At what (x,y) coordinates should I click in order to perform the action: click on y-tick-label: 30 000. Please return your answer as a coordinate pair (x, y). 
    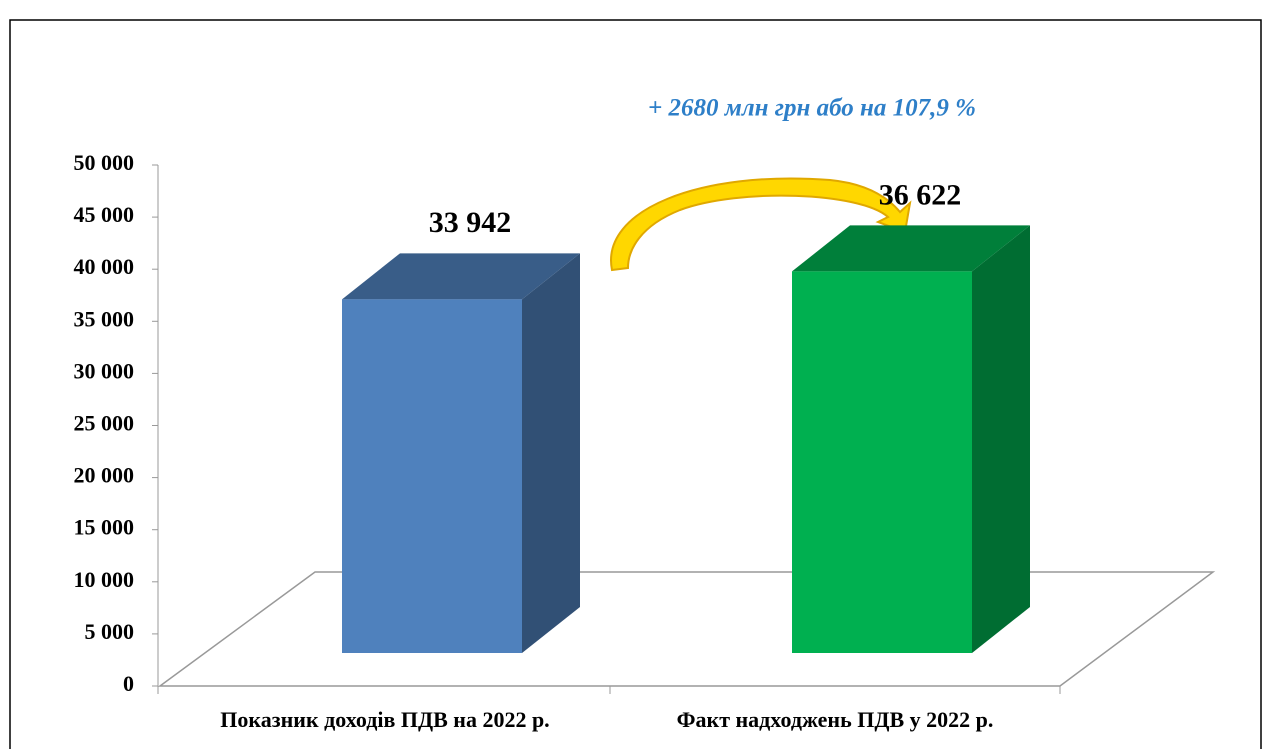
    Looking at the image, I should click on (104, 370).